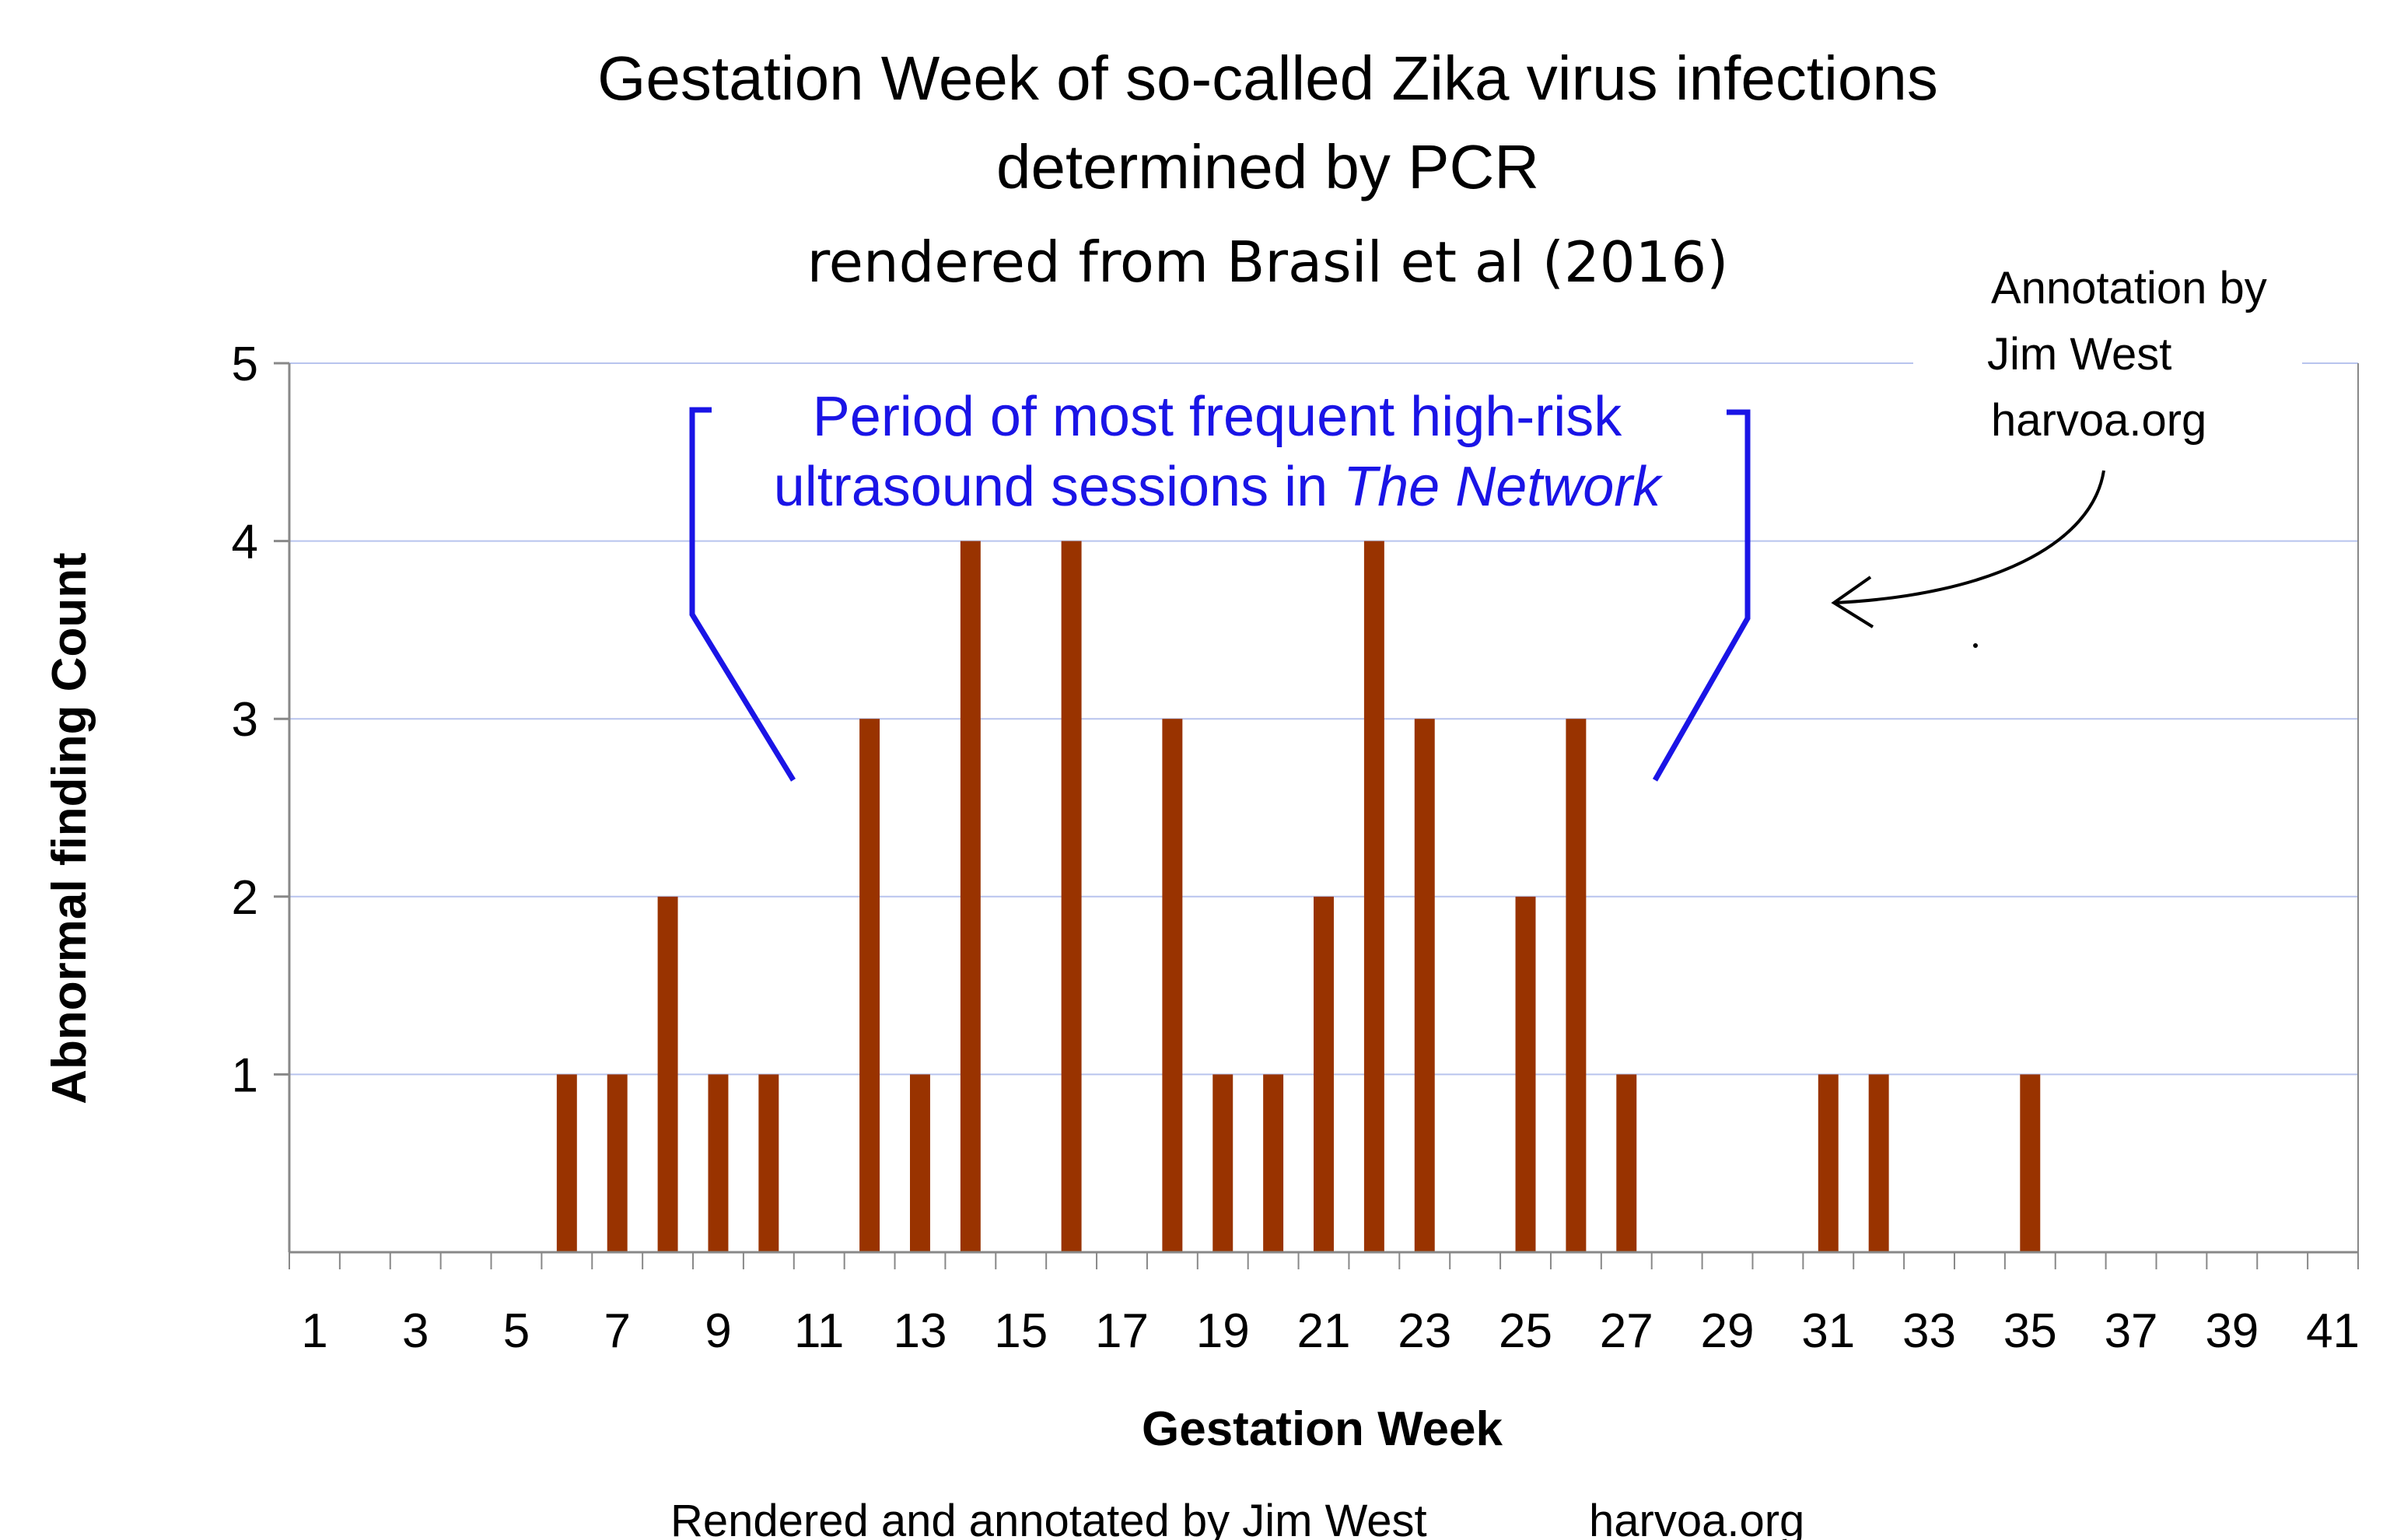  What do you see at coordinates (718, 1331) in the screenshot?
I see `x-tick-label-9: 9` at bounding box center [718, 1331].